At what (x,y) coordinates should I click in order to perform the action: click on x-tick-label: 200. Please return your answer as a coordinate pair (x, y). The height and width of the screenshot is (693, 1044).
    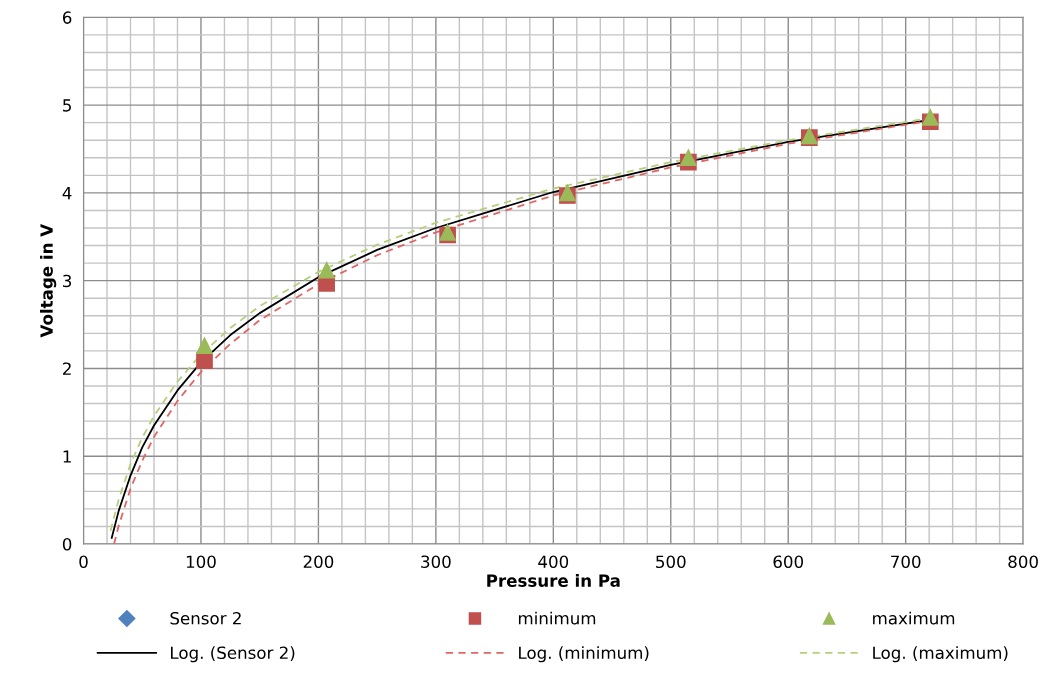
    Looking at the image, I should click on (318, 562).